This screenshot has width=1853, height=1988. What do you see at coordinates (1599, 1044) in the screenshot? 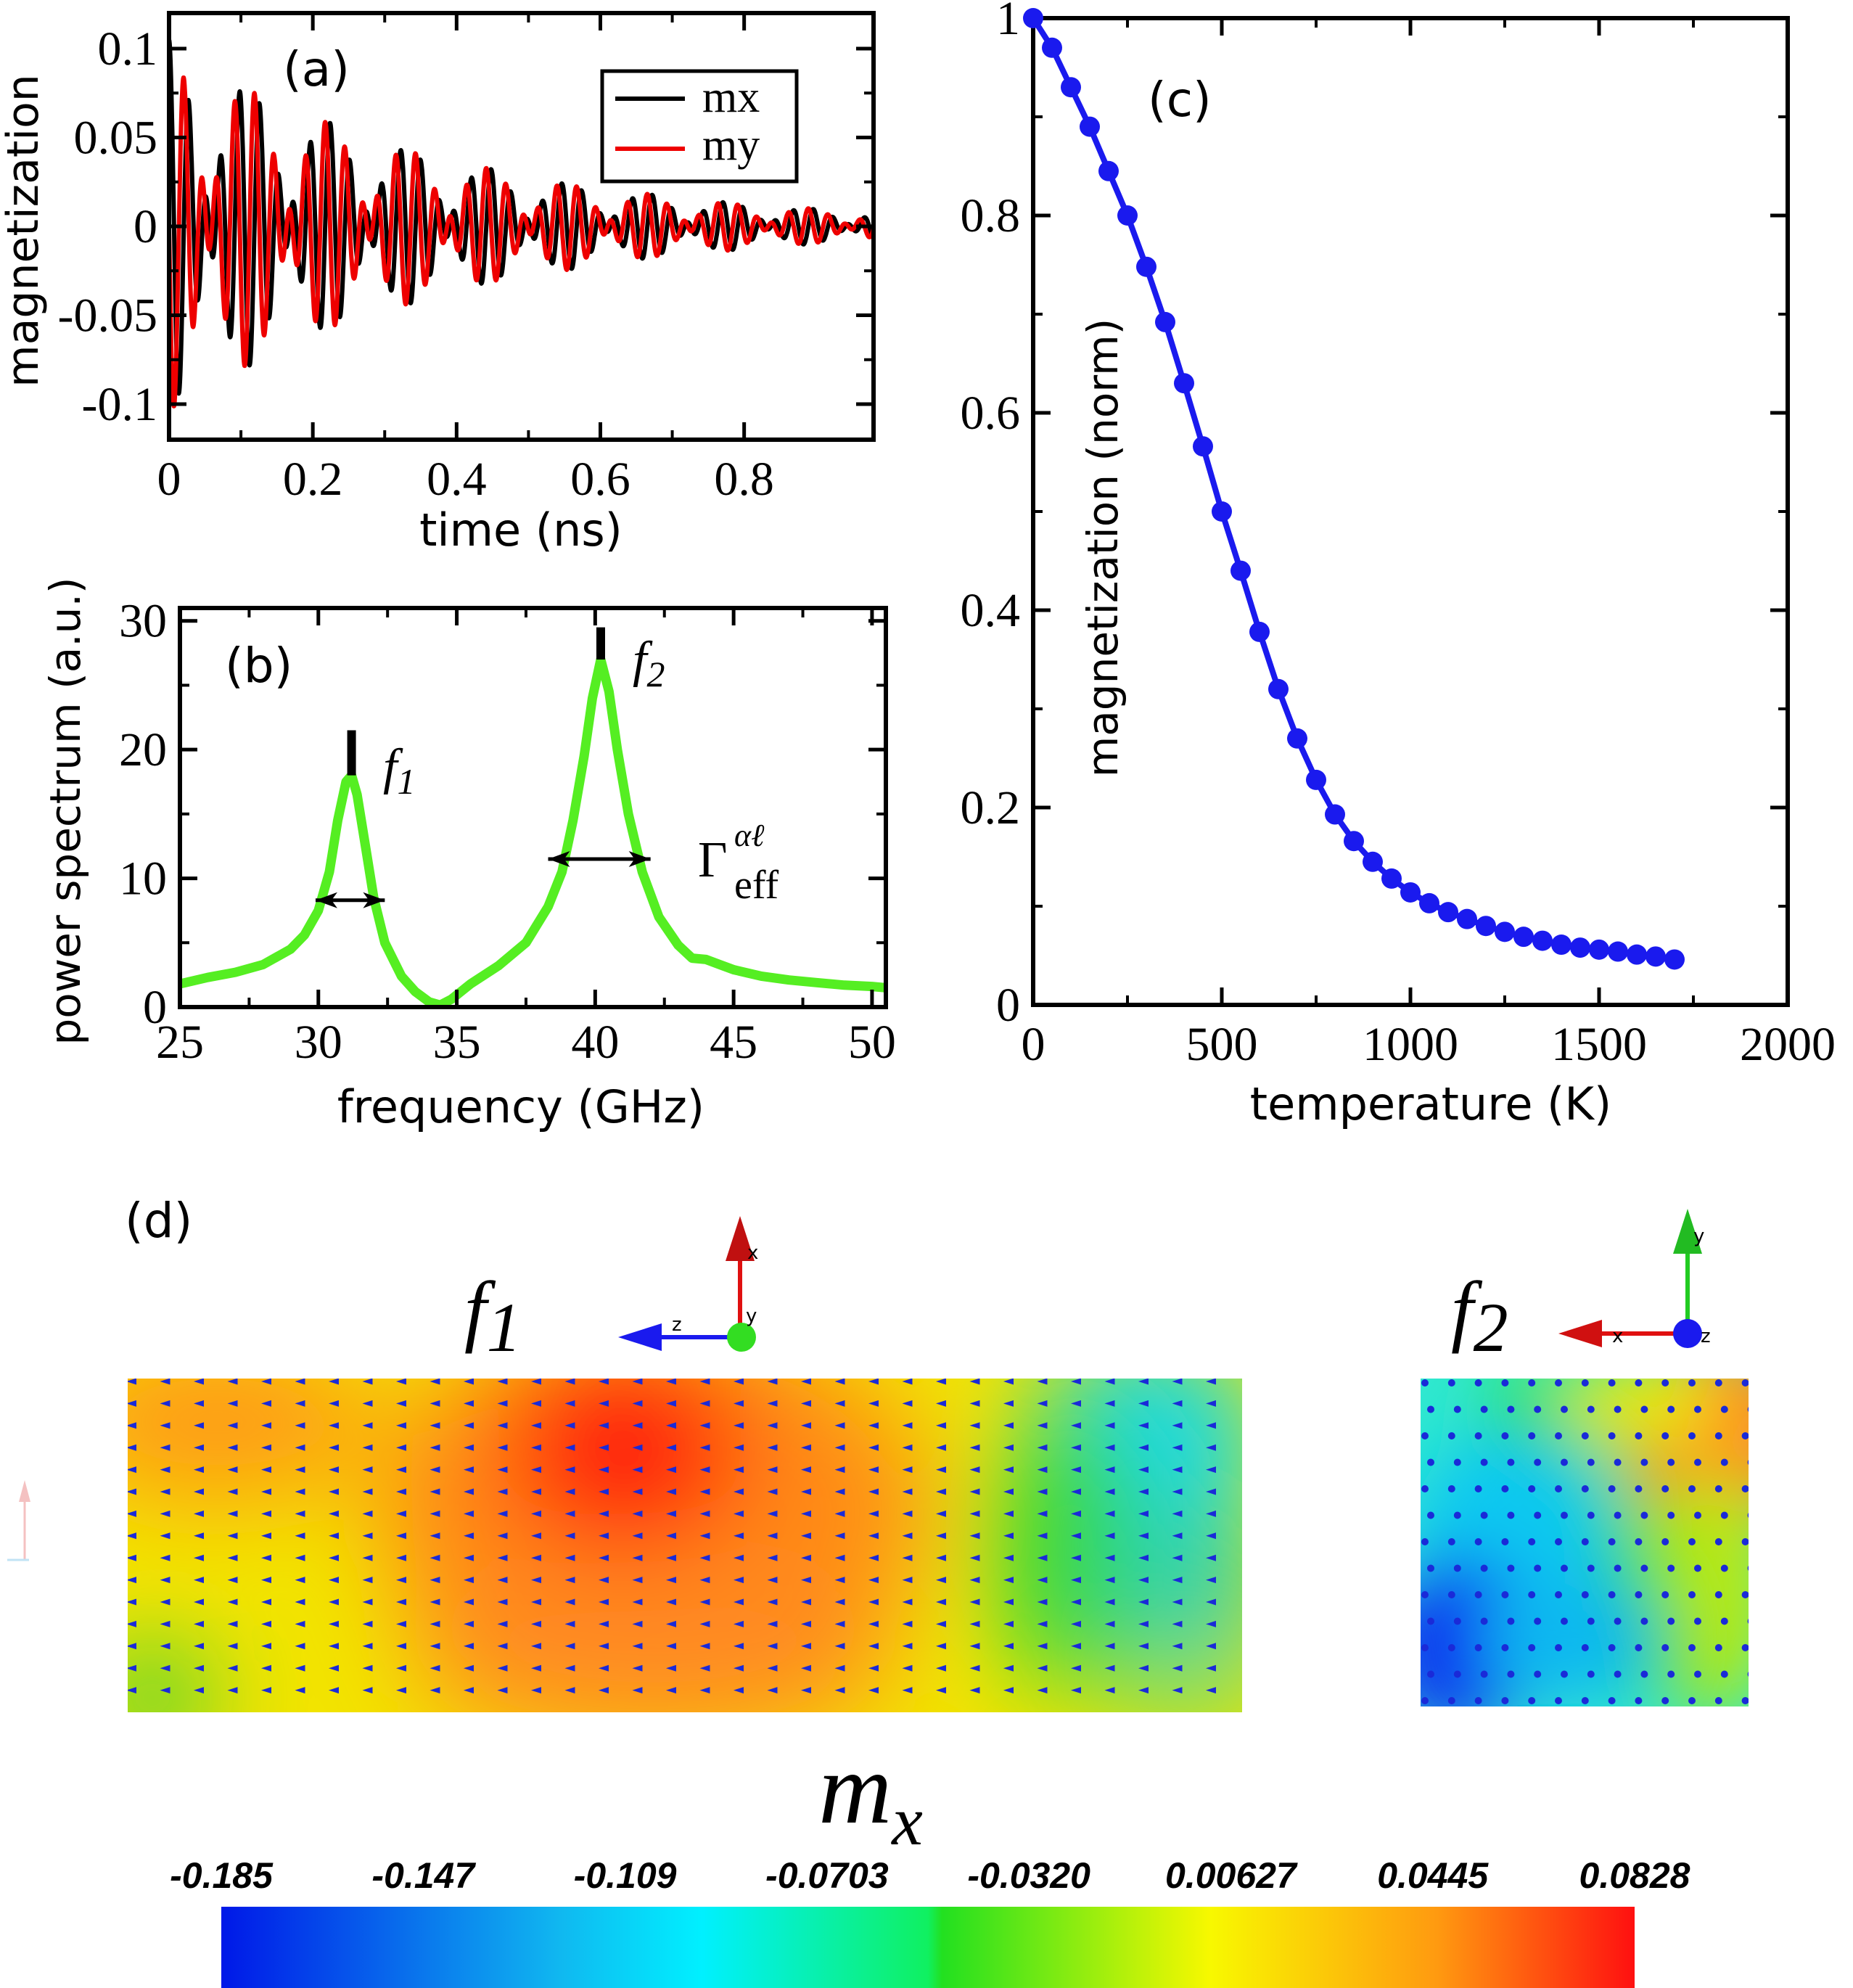
I see `x-tick-label: 1500` at bounding box center [1599, 1044].